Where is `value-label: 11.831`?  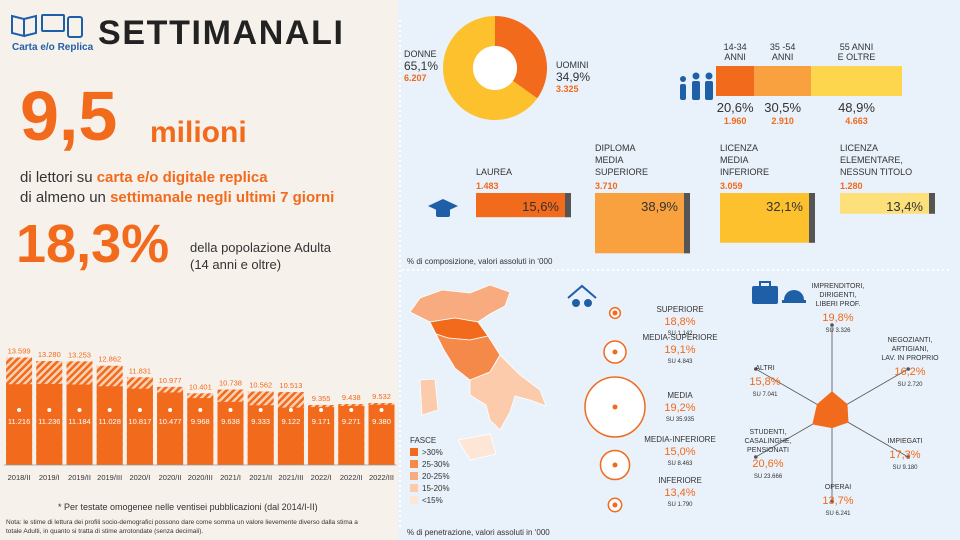 value-label: 11.831 is located at coordinates (140, 370).